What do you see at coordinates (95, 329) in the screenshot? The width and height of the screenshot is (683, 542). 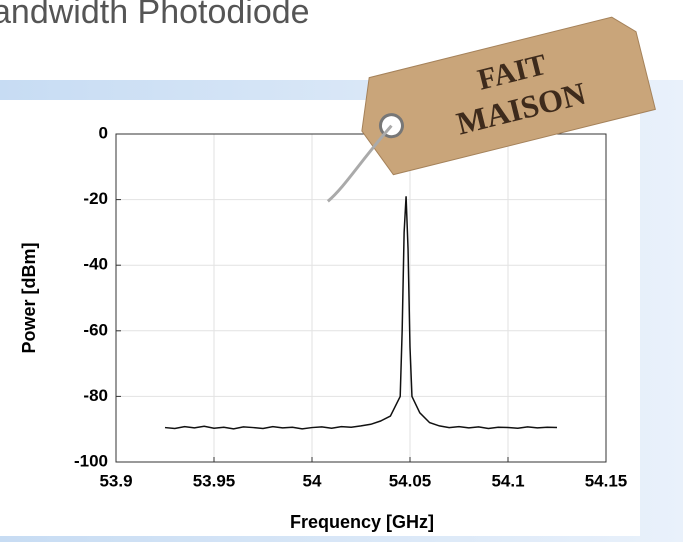 I see `y-tick-label: -60` at bounding box center [95, 329].